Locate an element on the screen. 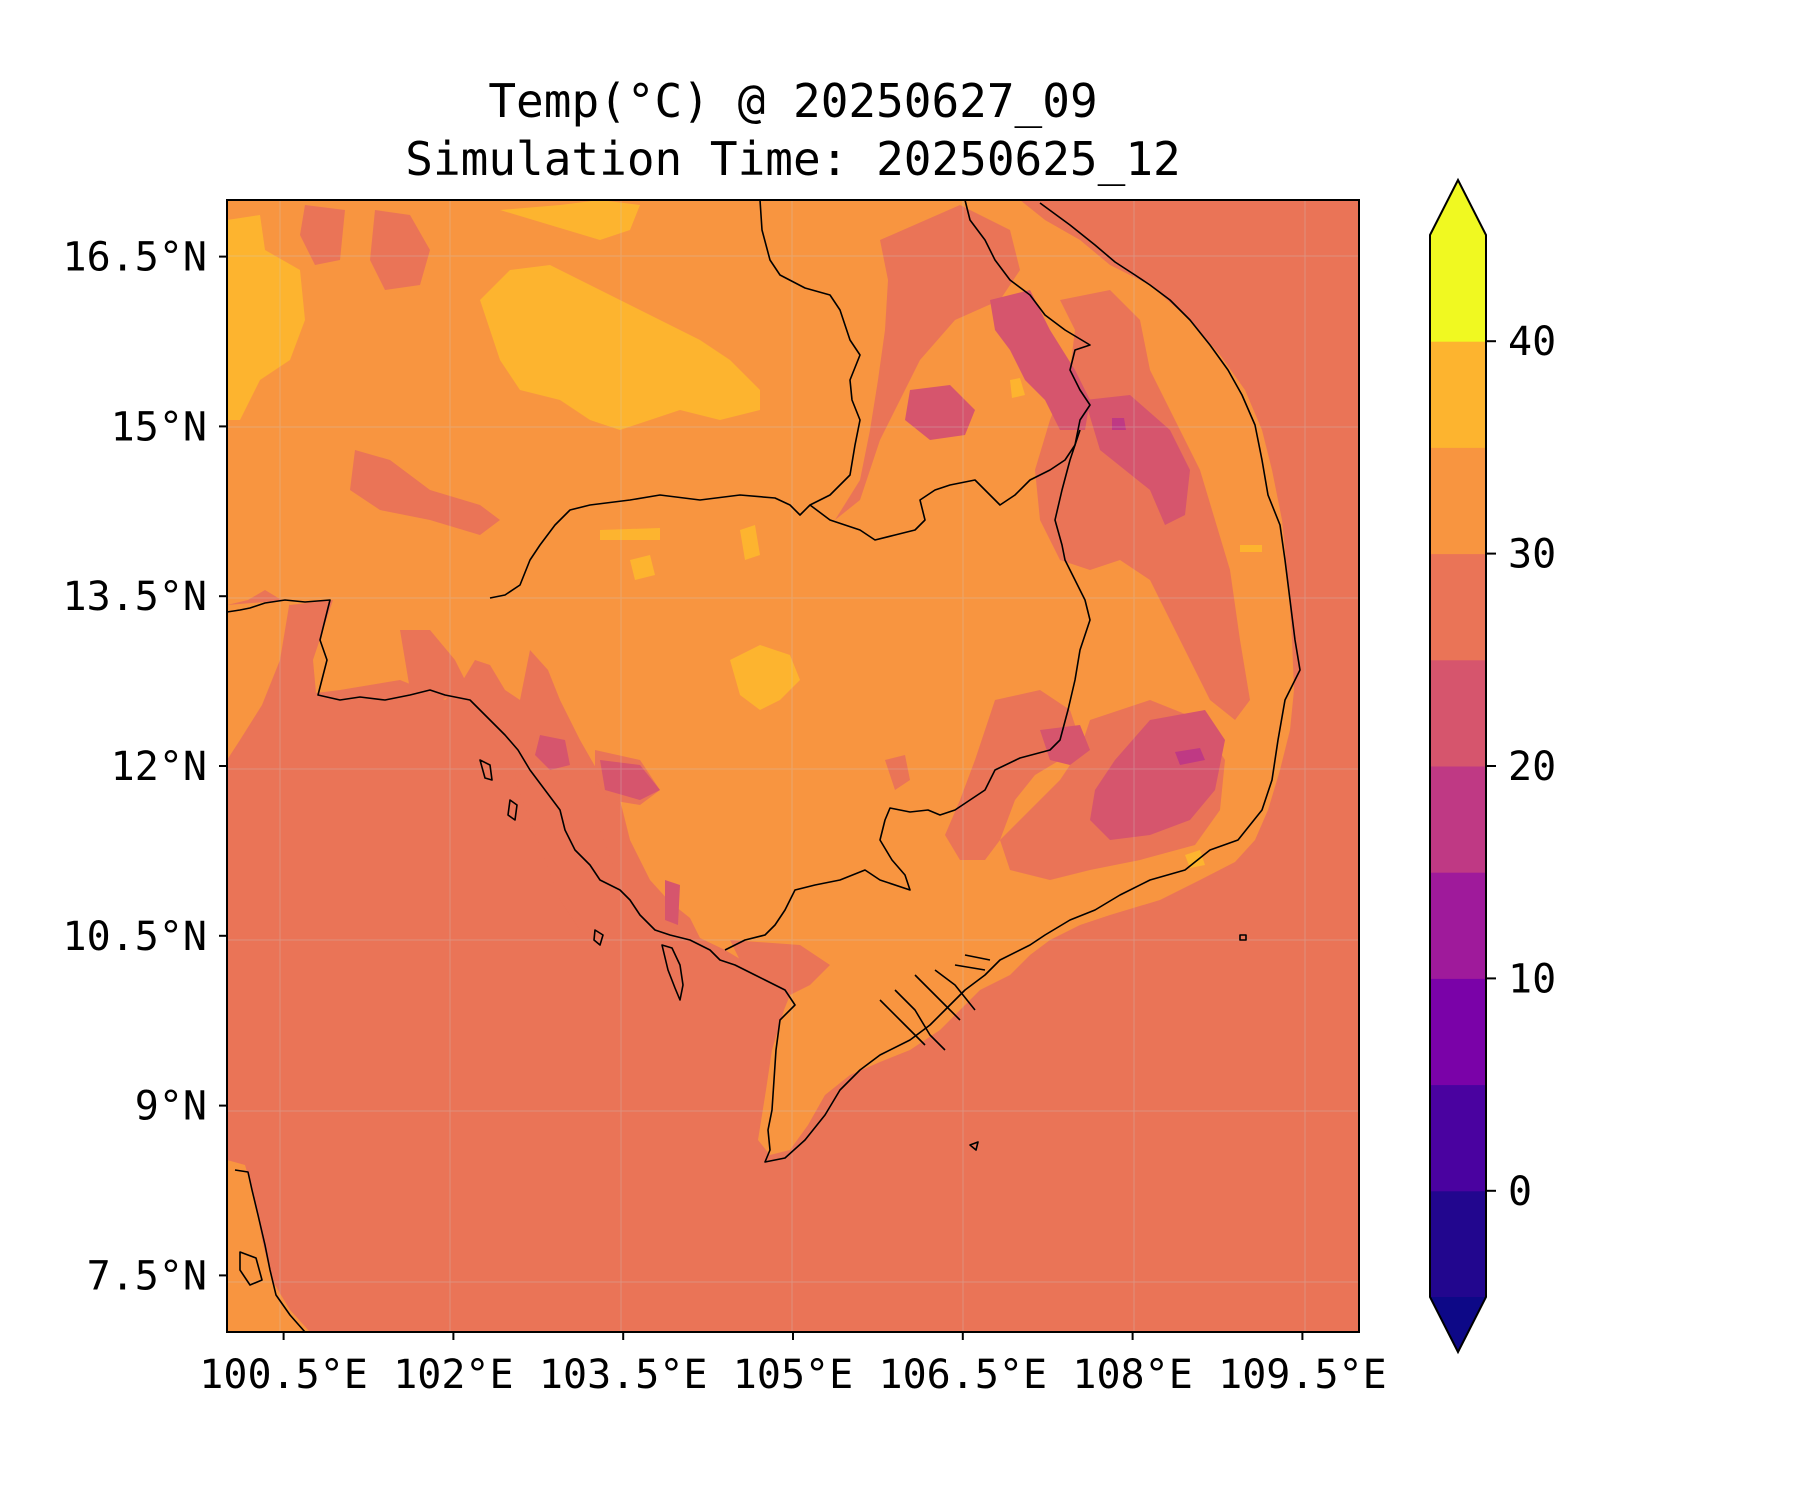  coolest-patches is located at coordinates (1158, 591).